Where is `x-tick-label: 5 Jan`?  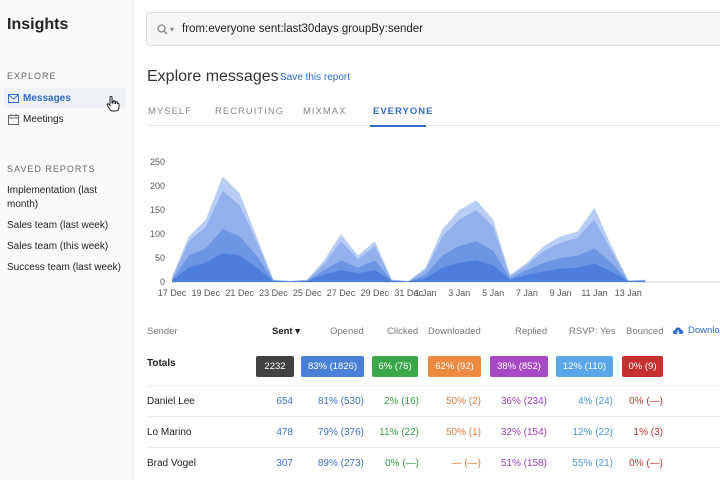
x-tick-label: 5 Jan is located at coordinates (493, 293).